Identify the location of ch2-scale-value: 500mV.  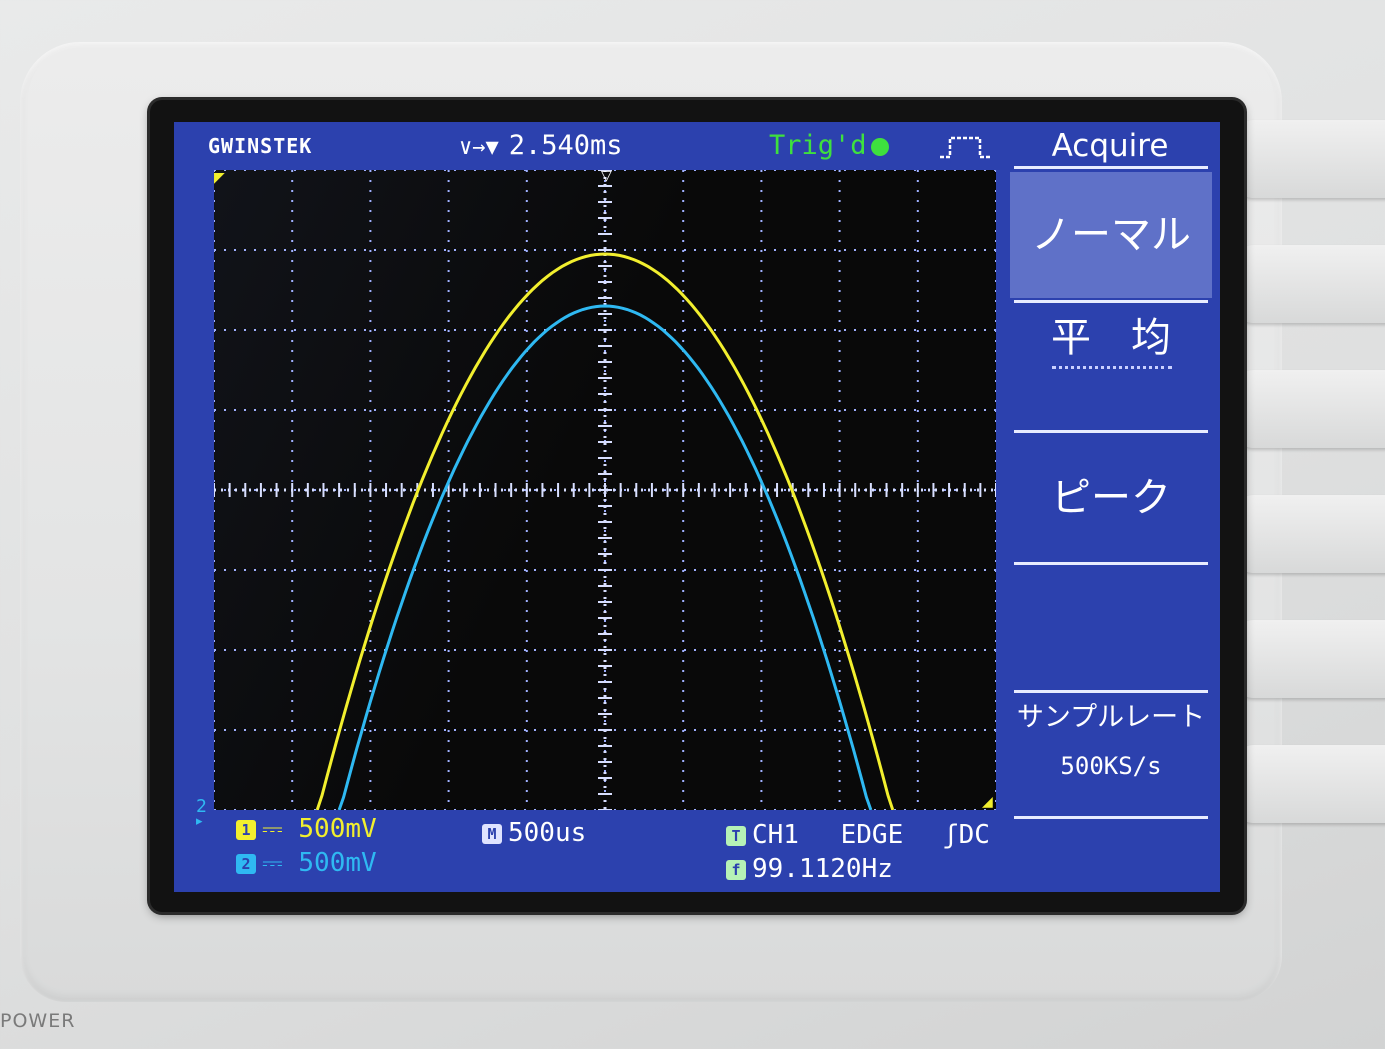
(337, 863).